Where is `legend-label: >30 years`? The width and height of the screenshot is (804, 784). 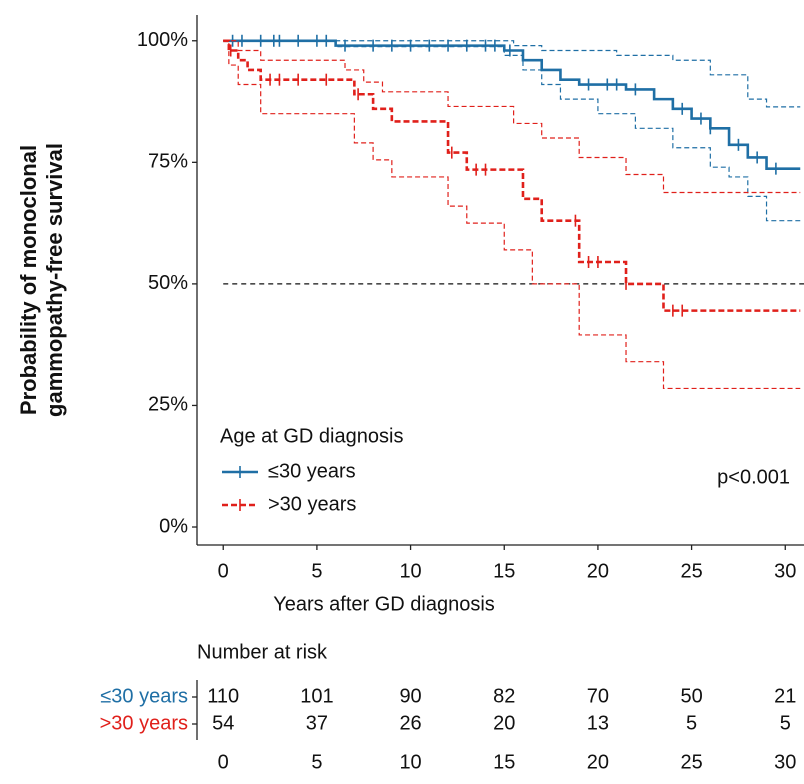 legend-label: >30 years is located at coordinates (312, 504).